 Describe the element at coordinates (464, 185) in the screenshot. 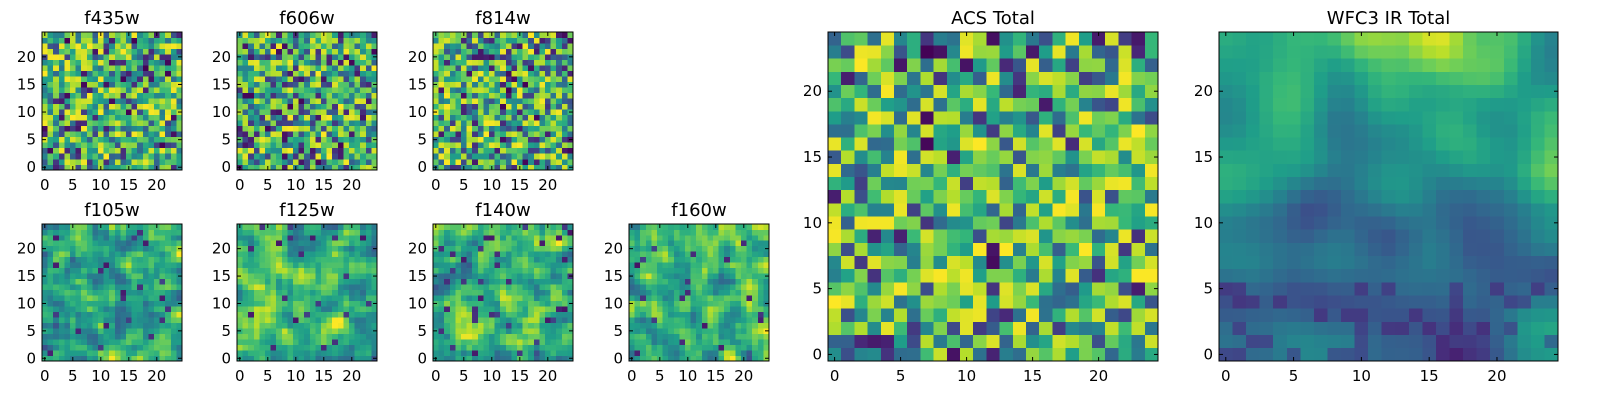

I see `x-tick-label: 5` at that location.